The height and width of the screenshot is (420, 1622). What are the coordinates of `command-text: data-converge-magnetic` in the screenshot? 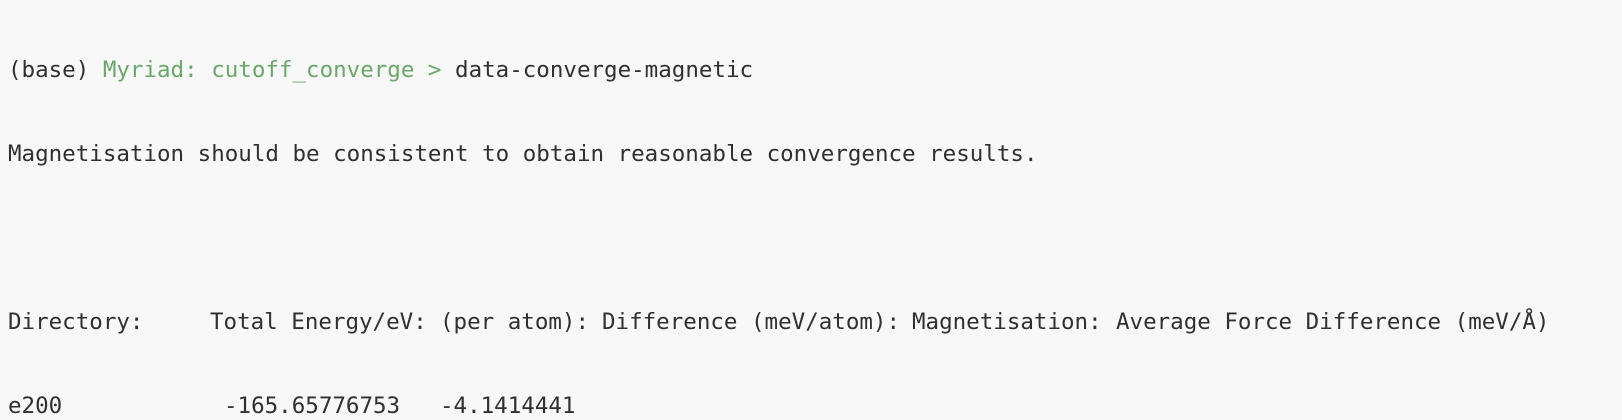 It's located at (604, 70).